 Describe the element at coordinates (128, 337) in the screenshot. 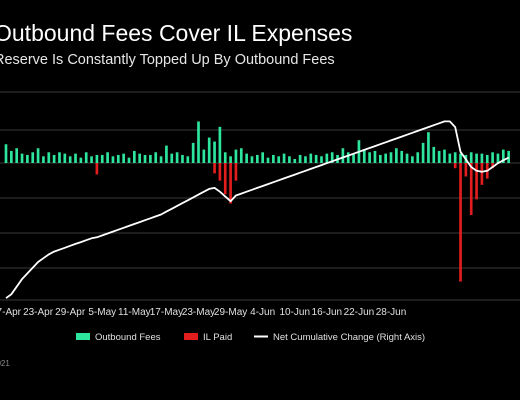

I see `legend-label: Outbound Fees` at that location.